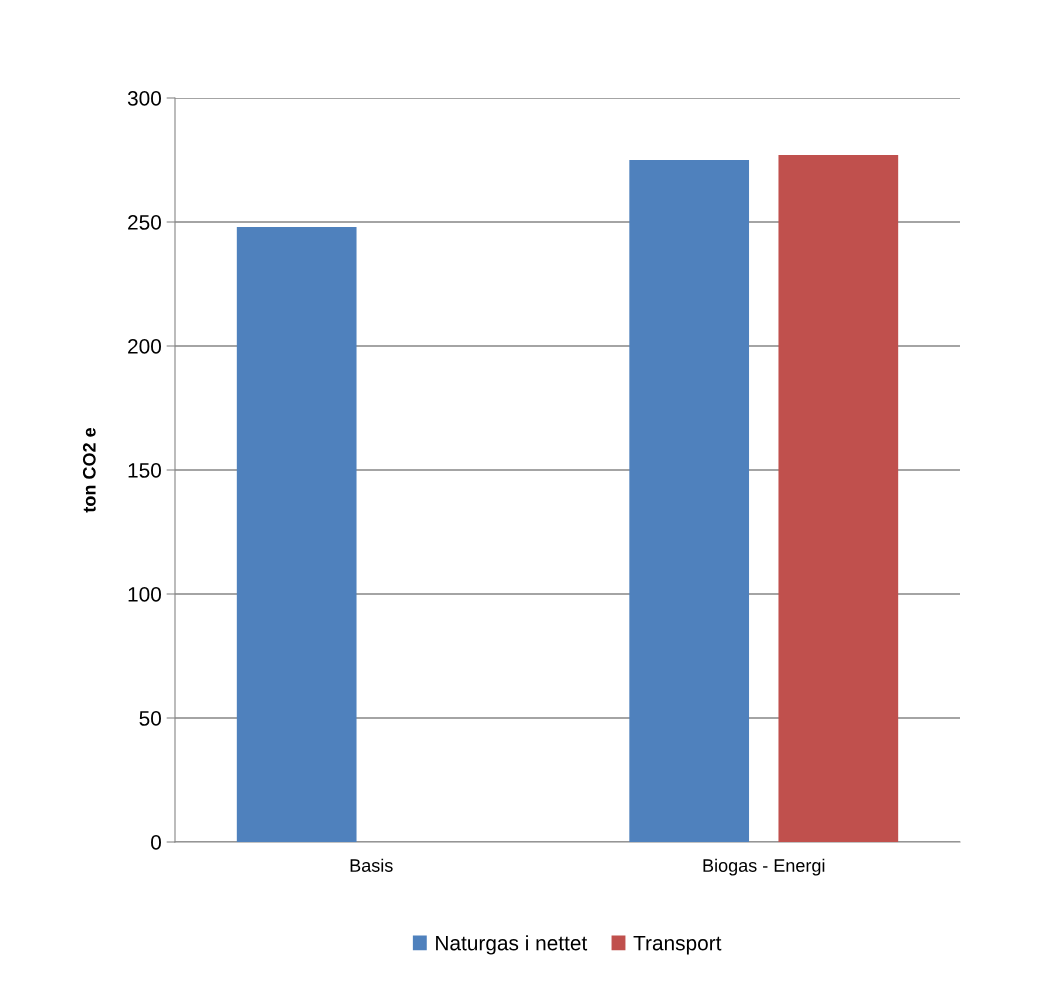 The image size is (1057, 992). Describe the element at coordinates (150, 718) in the screenshot. I see `y-tick-label: 50` at that location.